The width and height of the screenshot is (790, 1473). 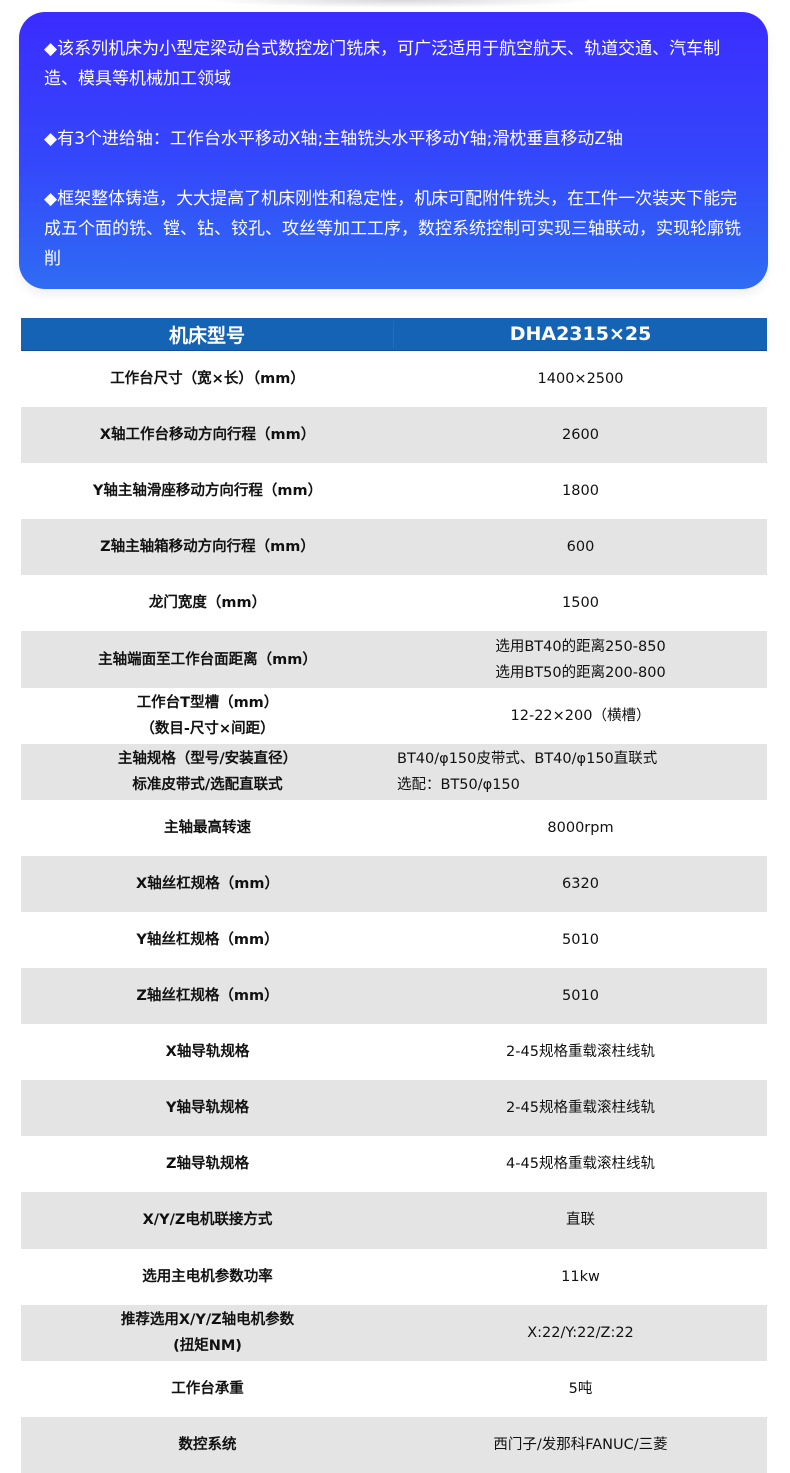 I want to click on spec-value-line: 11kw, so click(x=580, y=1276).